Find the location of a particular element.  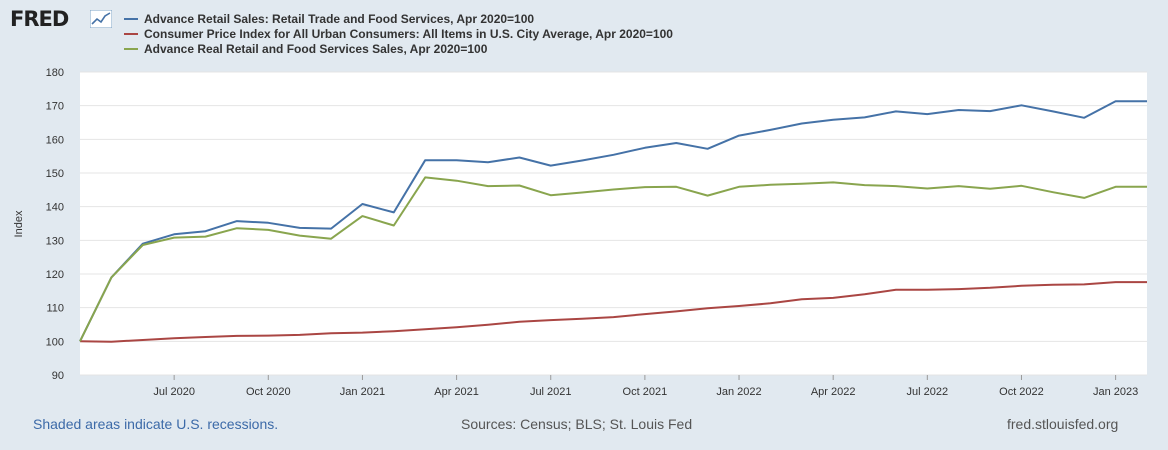

x-tick-label-4: Jul 2021 is located at coordinates (551, 392).